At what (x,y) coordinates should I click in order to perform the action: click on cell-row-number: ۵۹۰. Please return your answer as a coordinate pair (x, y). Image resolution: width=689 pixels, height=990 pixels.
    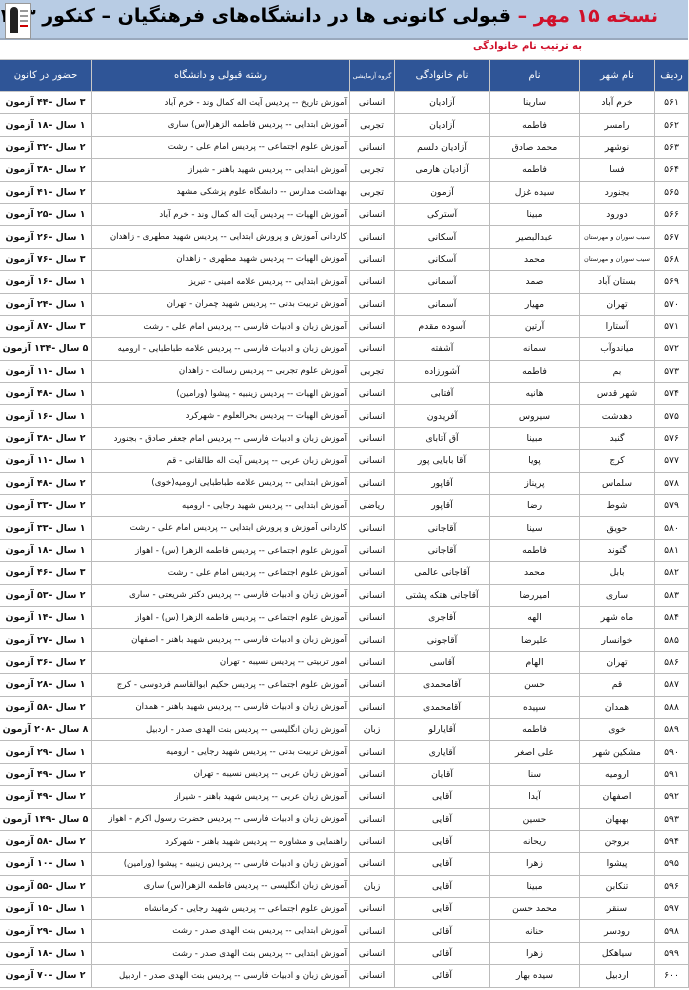
    Looking at the image, I should click on (672, 752).